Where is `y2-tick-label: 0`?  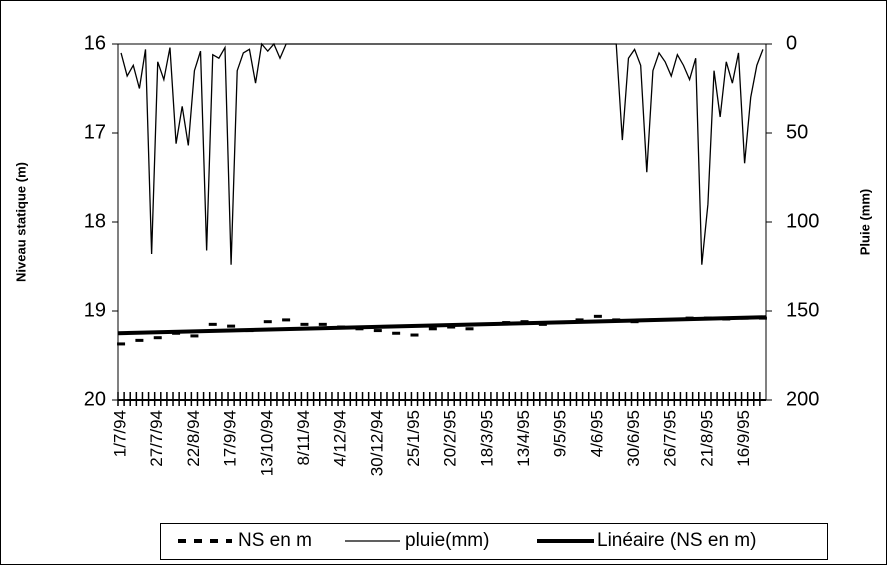
y2-tick-label: 0 is located at coordinates (791, 43).